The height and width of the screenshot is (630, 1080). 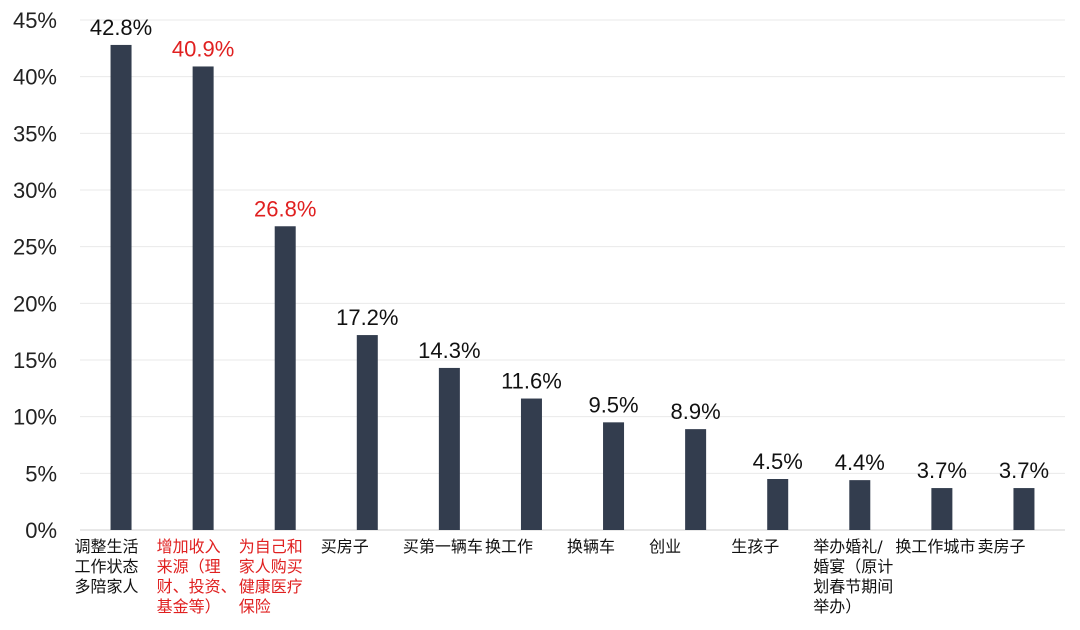 What do you see at coordinates (271, 566) in the screenshot?
I see `x-category-label-line: 家人购买` at bounding box center [271, 566].